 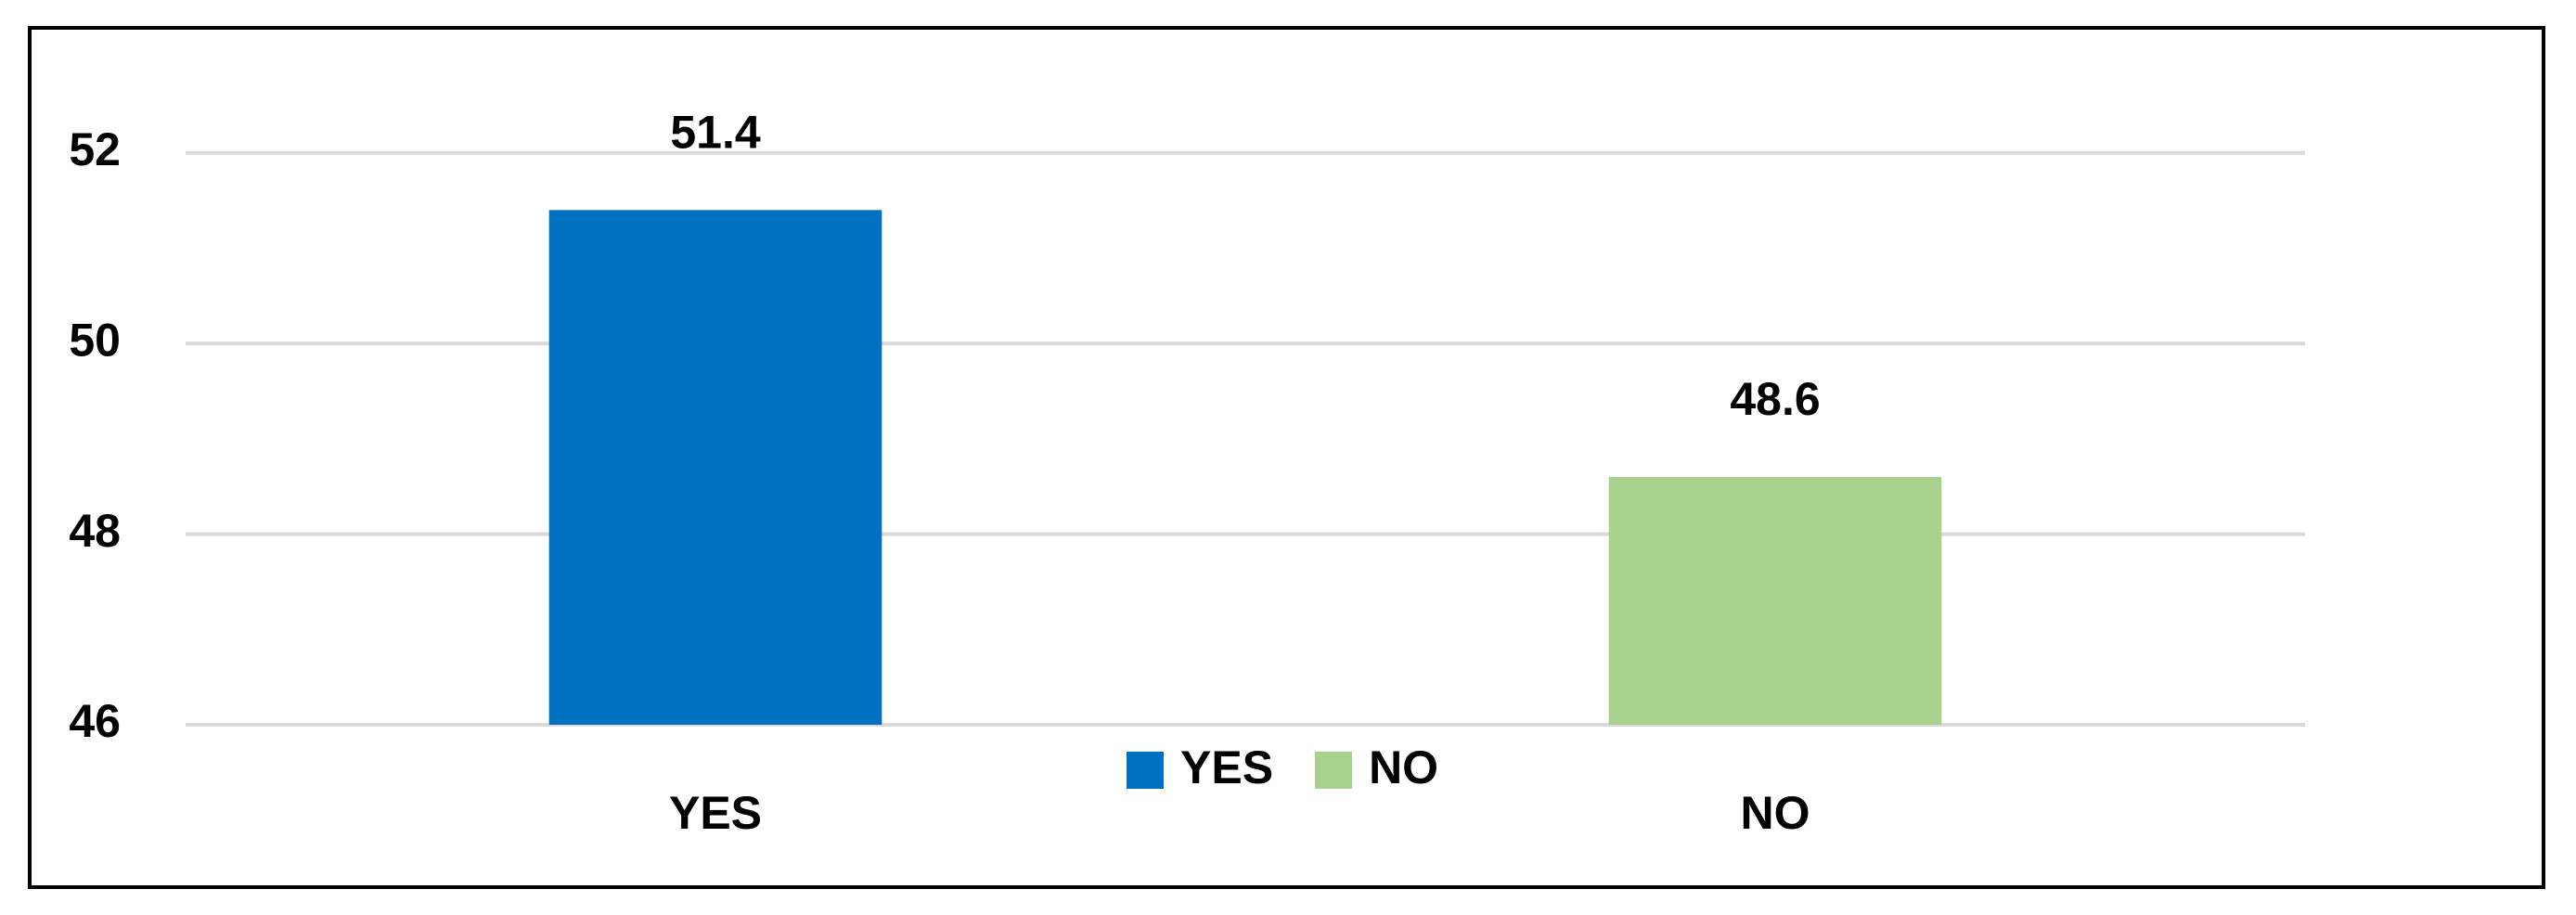 I want to click on y-tick-label: 46, so click(x=95, y=721).